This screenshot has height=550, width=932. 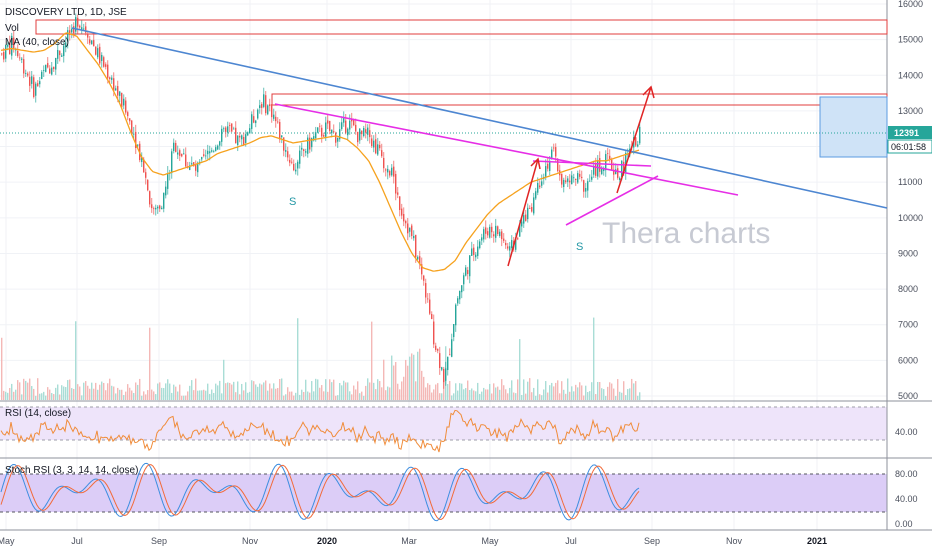 What do you see at coordinates (506, 149) in the screenshot?
I see `neckline` at bounding box center [506, 149].